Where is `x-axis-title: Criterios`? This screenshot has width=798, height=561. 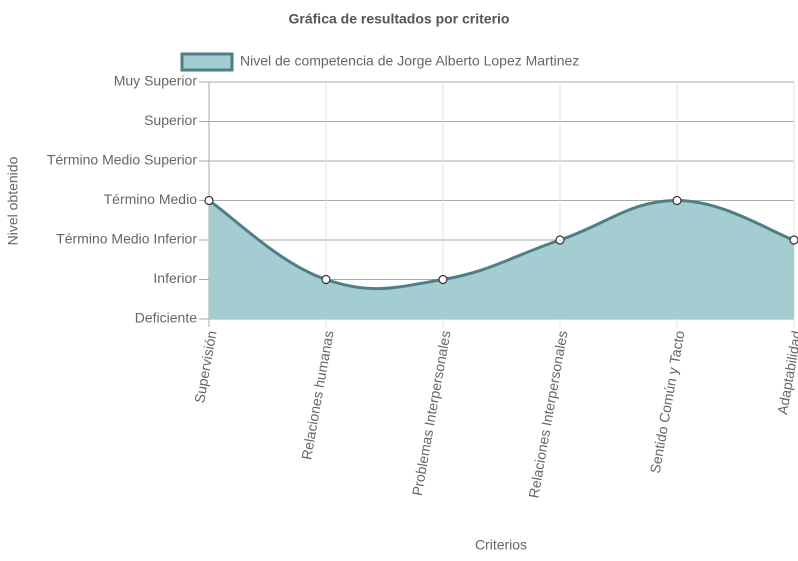
x-axis-title: Criterios is located at coordinates (501, 545).